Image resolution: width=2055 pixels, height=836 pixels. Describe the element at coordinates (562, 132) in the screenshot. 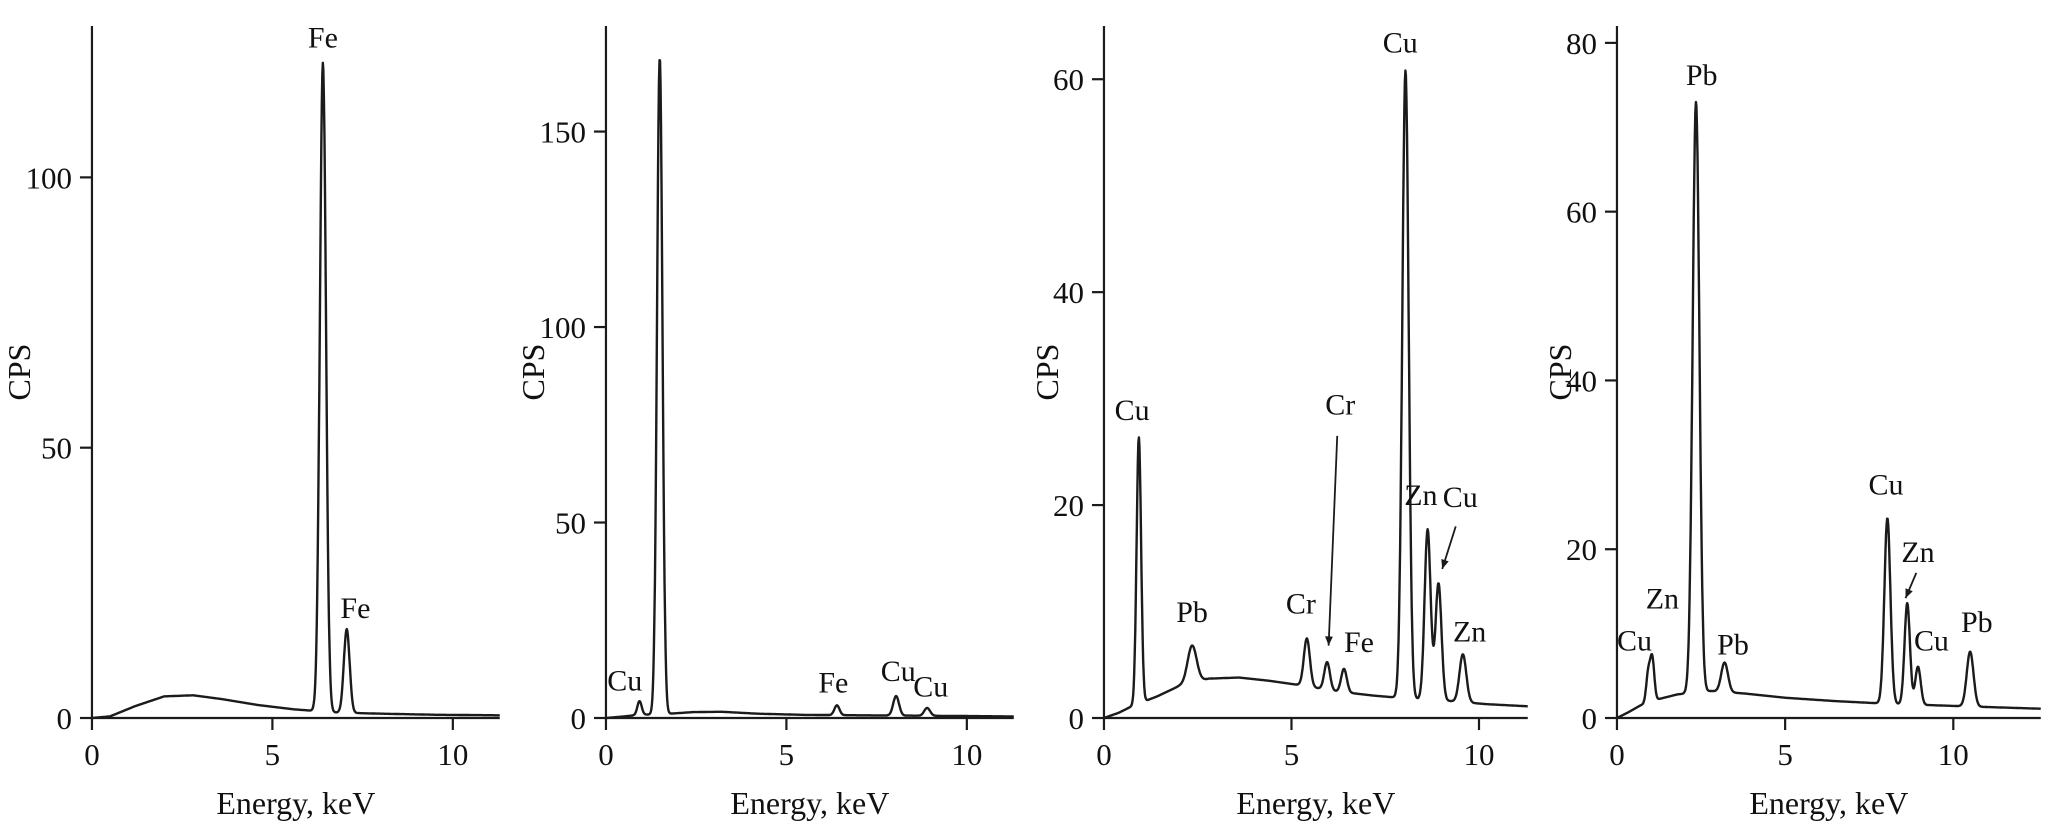

I see `y-tick-label: 150` at that location.